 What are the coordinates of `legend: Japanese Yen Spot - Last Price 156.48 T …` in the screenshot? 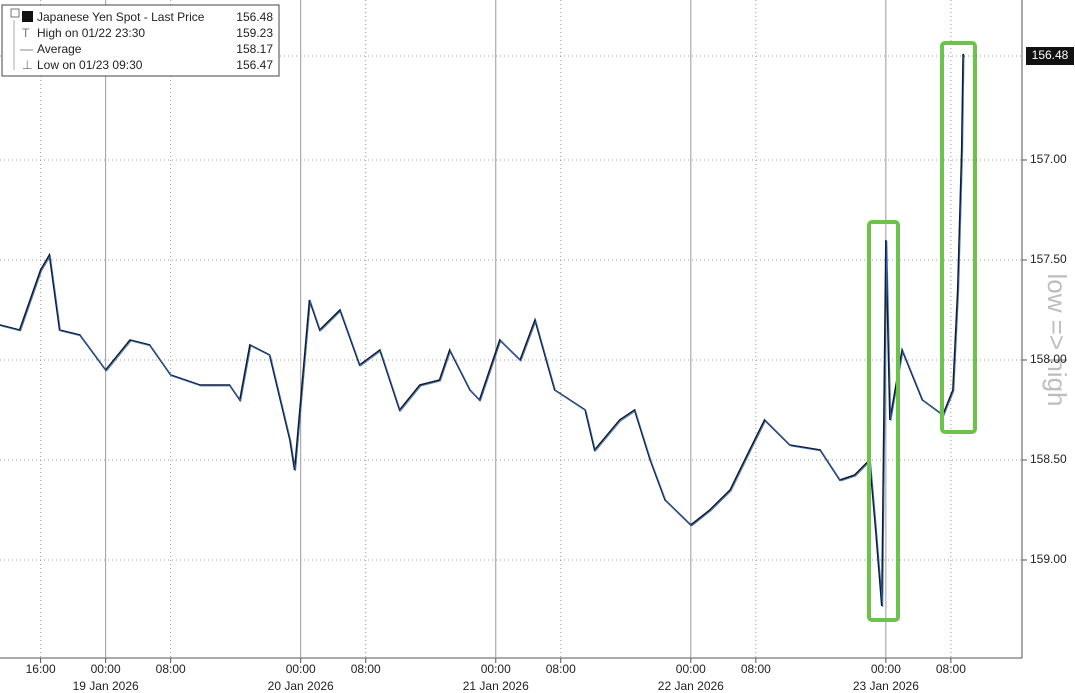 It's located at (140, 40).